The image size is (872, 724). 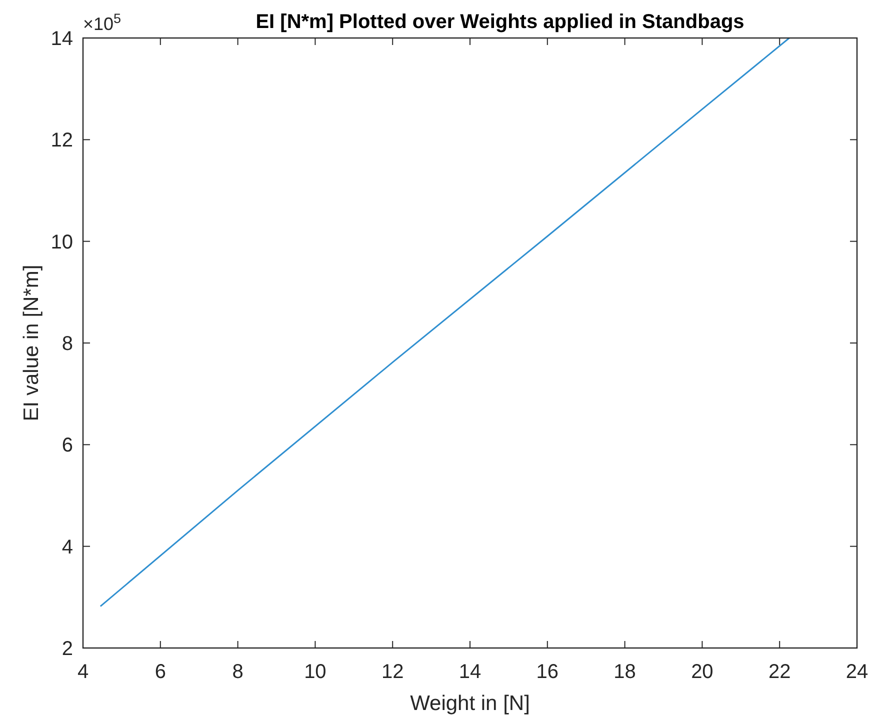 What do you see at coordinates (67, 649) in the screenshot?
I see `y-tick-label: 2` at bounding box center [67, 649].